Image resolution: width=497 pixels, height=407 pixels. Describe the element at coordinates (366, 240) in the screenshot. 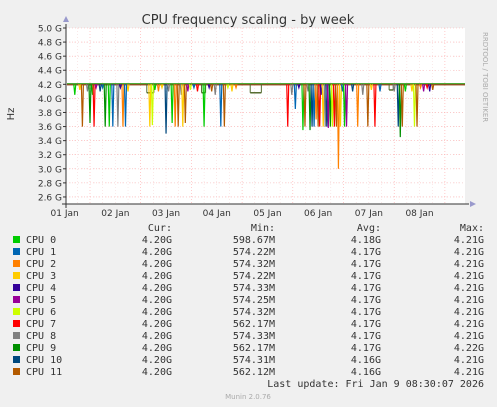

I see `legend-avg: 4.18G` at that location.